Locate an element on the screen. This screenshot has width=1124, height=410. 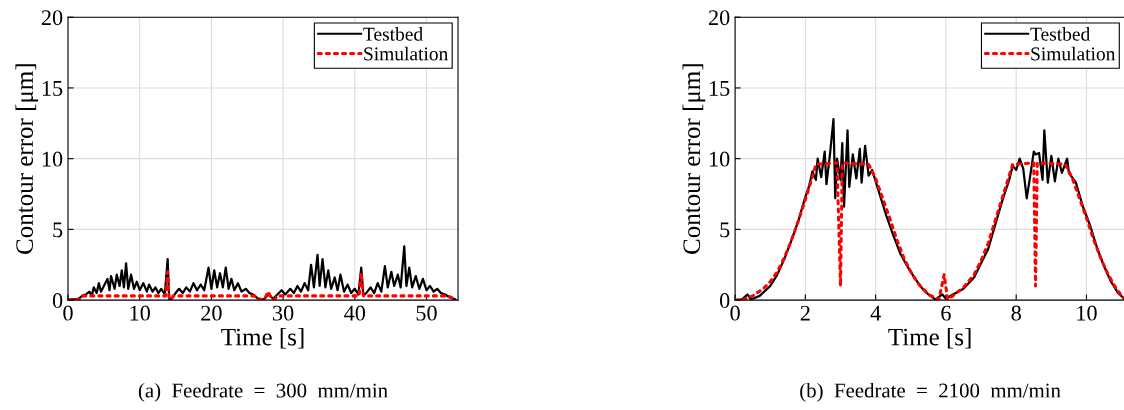
text: (b) Feedrate = 2100 mm/min is located at coordinates (930, 392).